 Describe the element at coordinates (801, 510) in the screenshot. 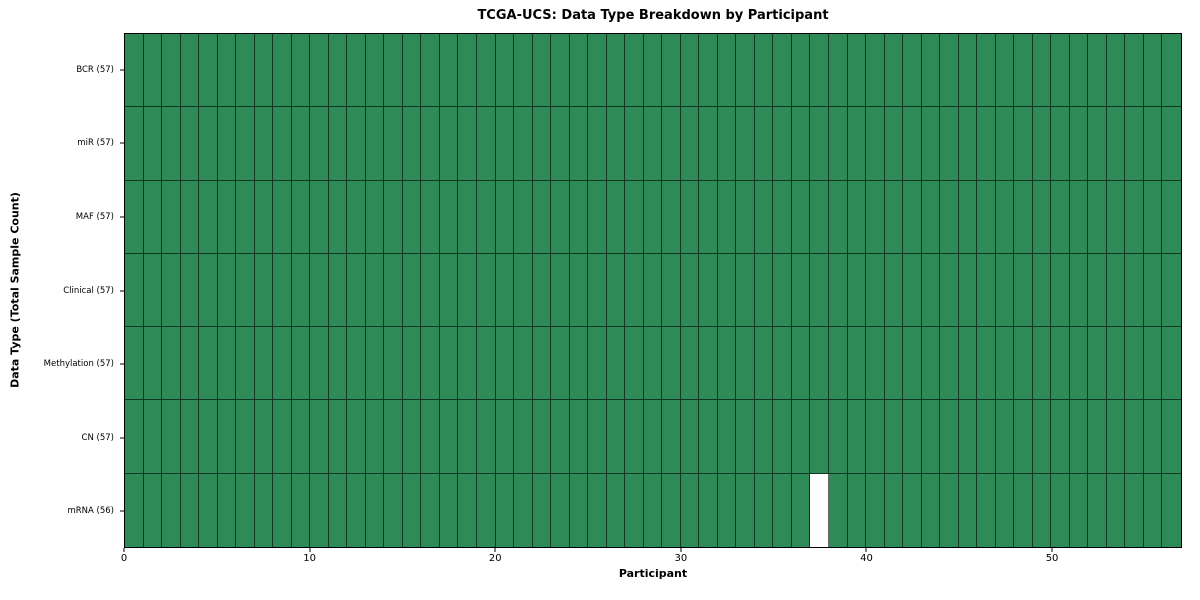

I see `cell-mRNA-p36` at that location.